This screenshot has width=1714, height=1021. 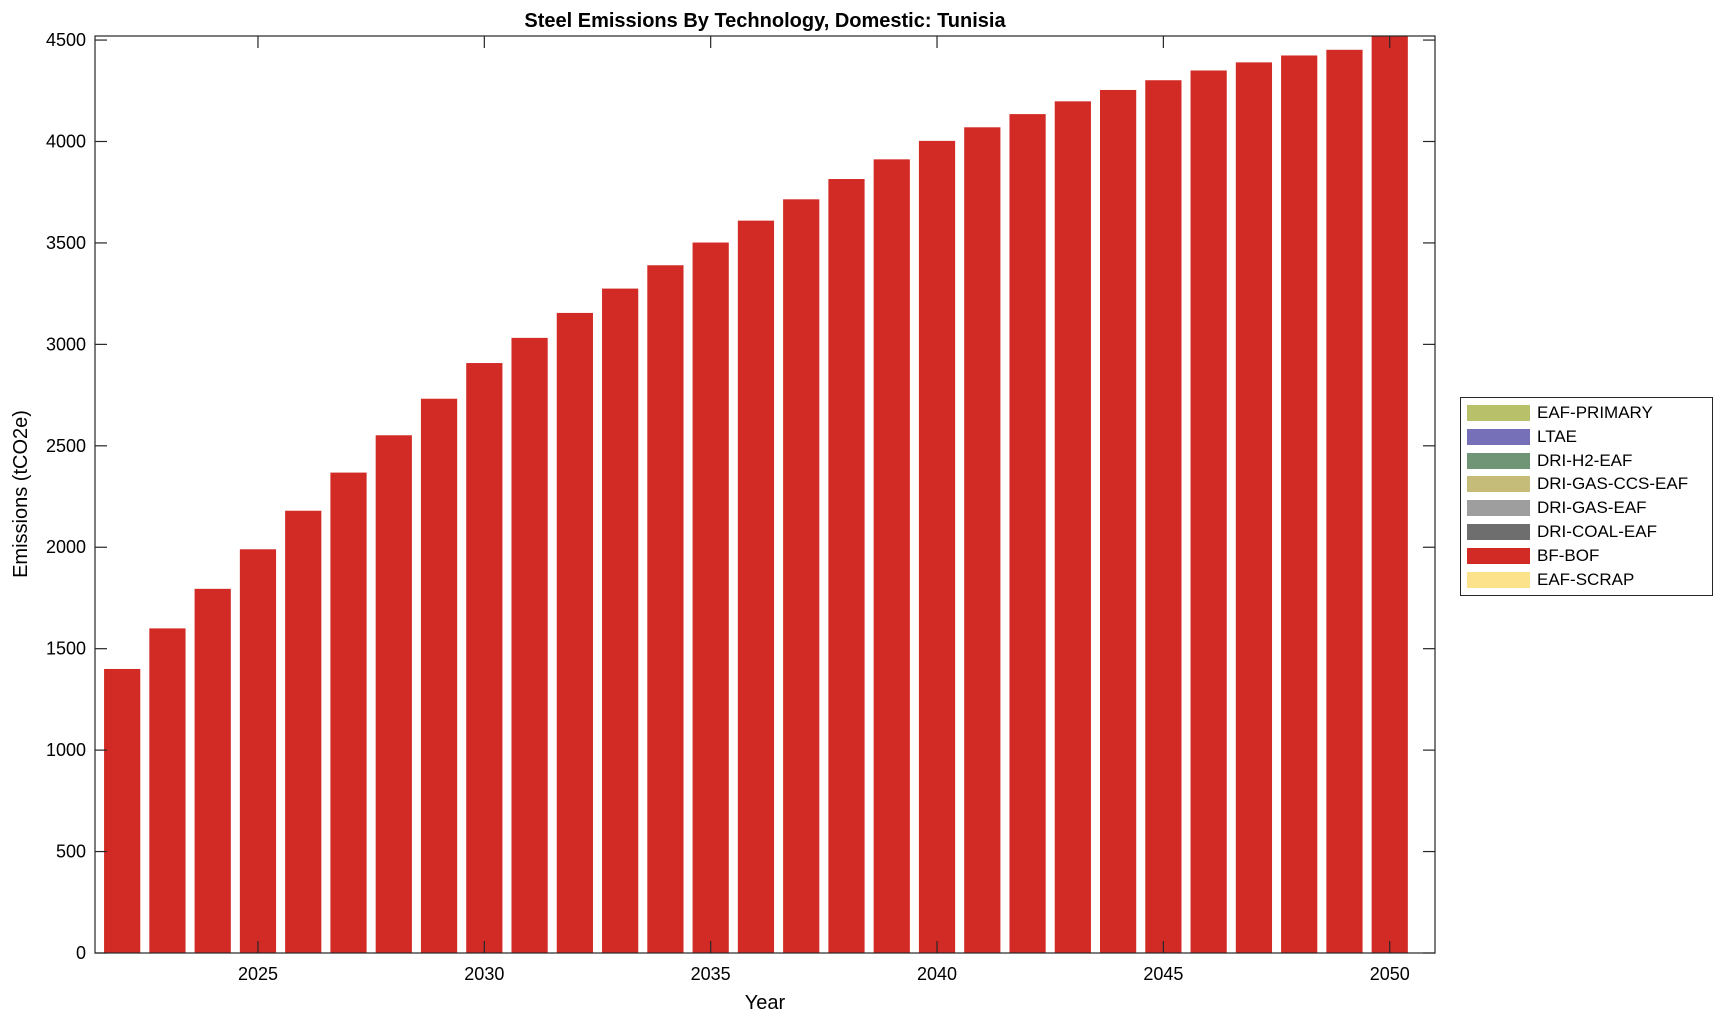 What do you see at coordinates (1389, 494) in the screenshot?
I see `bar-bf-bof-2050` at bounding box center [1389, 494].